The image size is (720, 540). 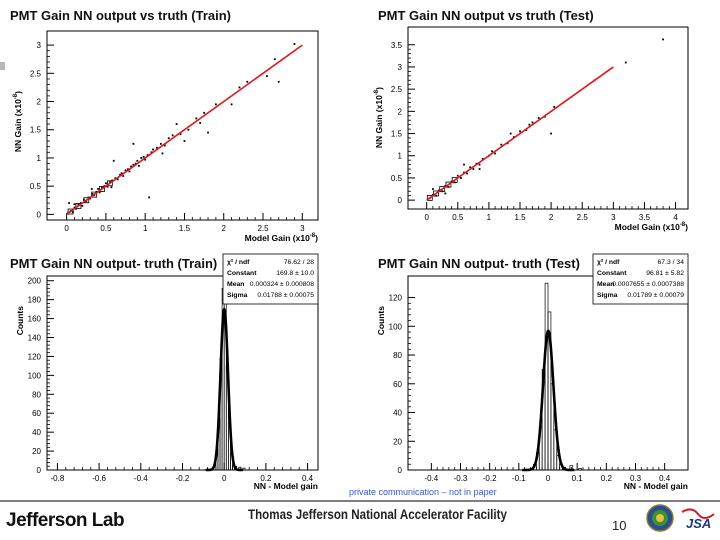 What do you see at coordinates (636, 478) in the screenshot?
I see `x-tick-label: 0.3` at bounding box center [636, 478].